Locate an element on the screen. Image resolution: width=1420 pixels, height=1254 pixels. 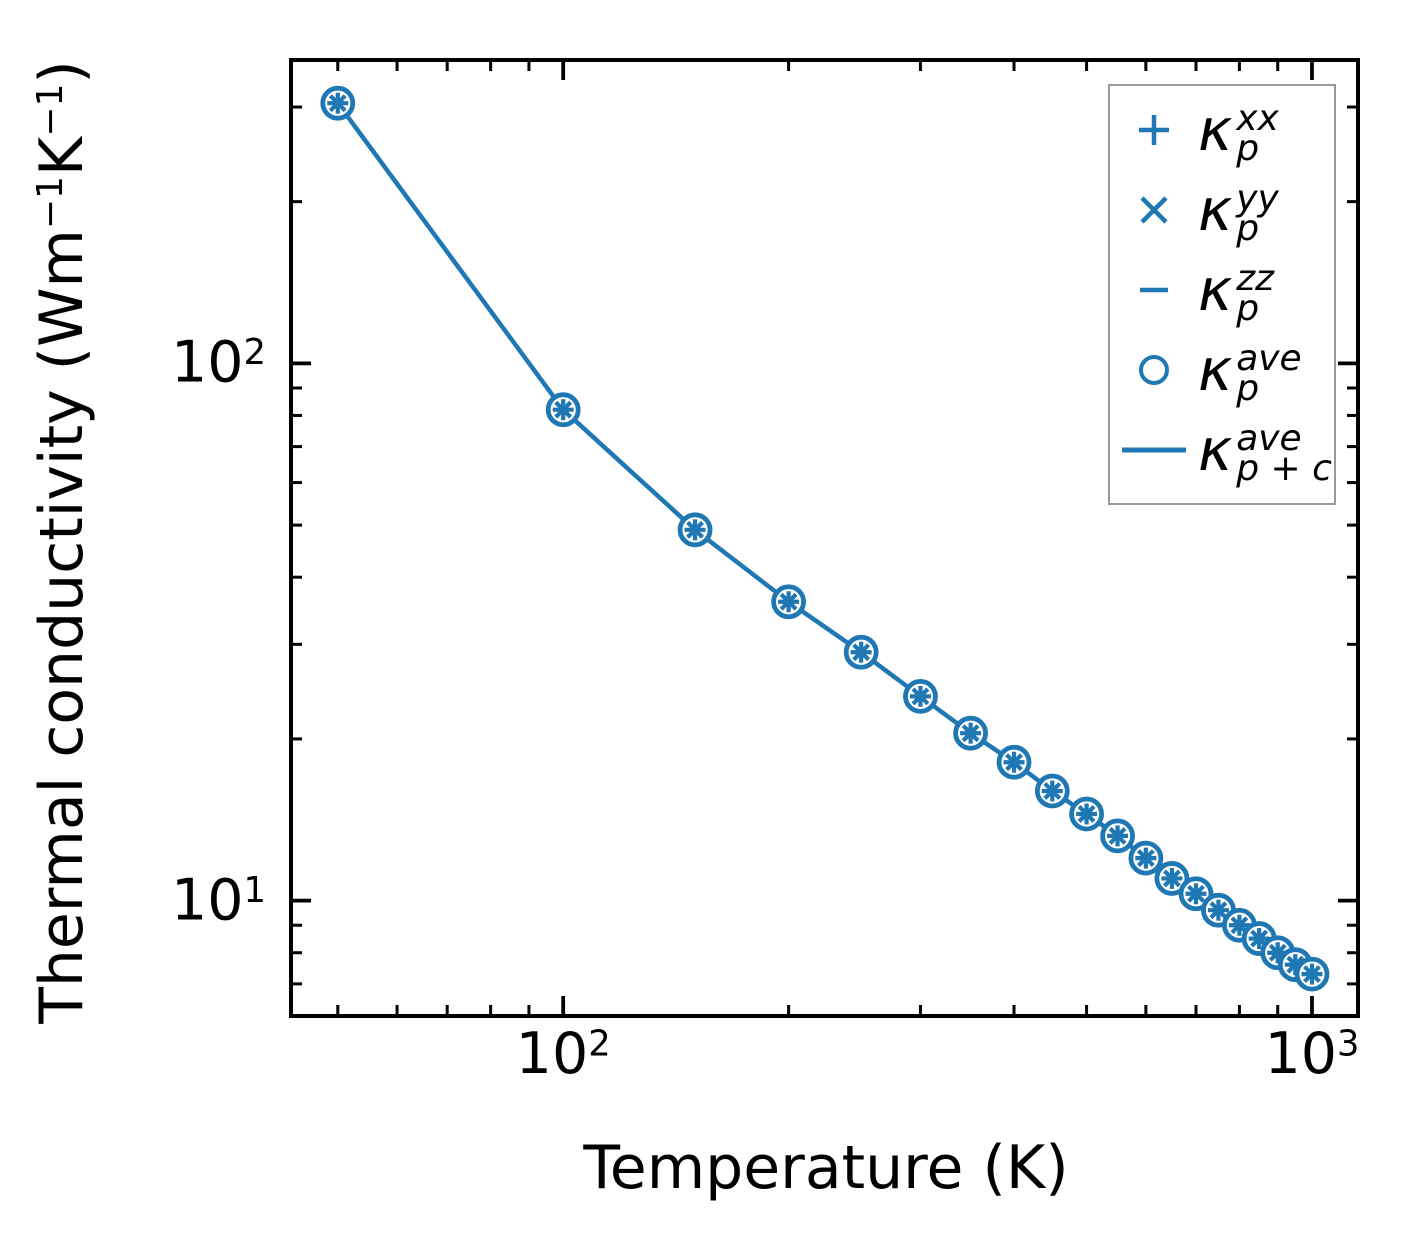
legend-label-supsub: ave p + c is located at coordinates (1284, 453).